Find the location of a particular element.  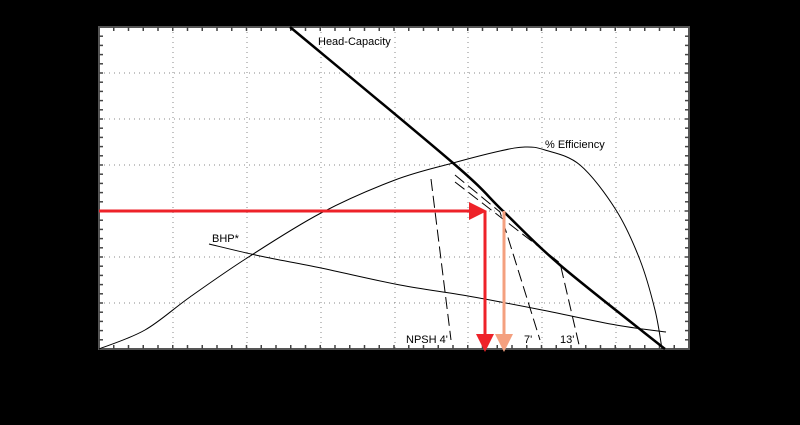

npsh7-label: 7' is located at coordinates (528, 340).